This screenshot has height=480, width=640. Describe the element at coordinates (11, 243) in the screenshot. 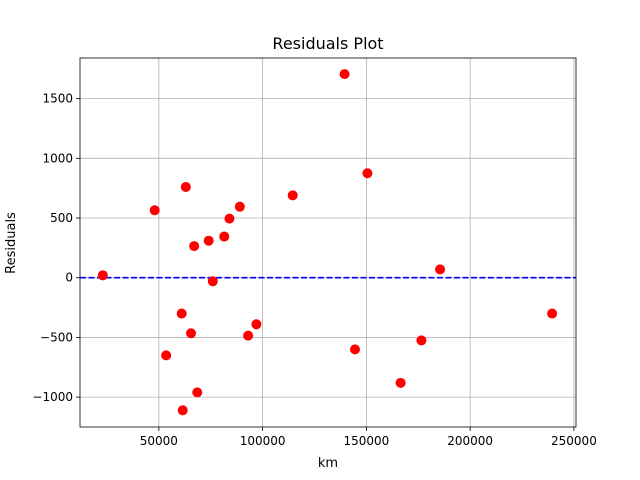

I see `y-axis-label: Residuals` at that location.